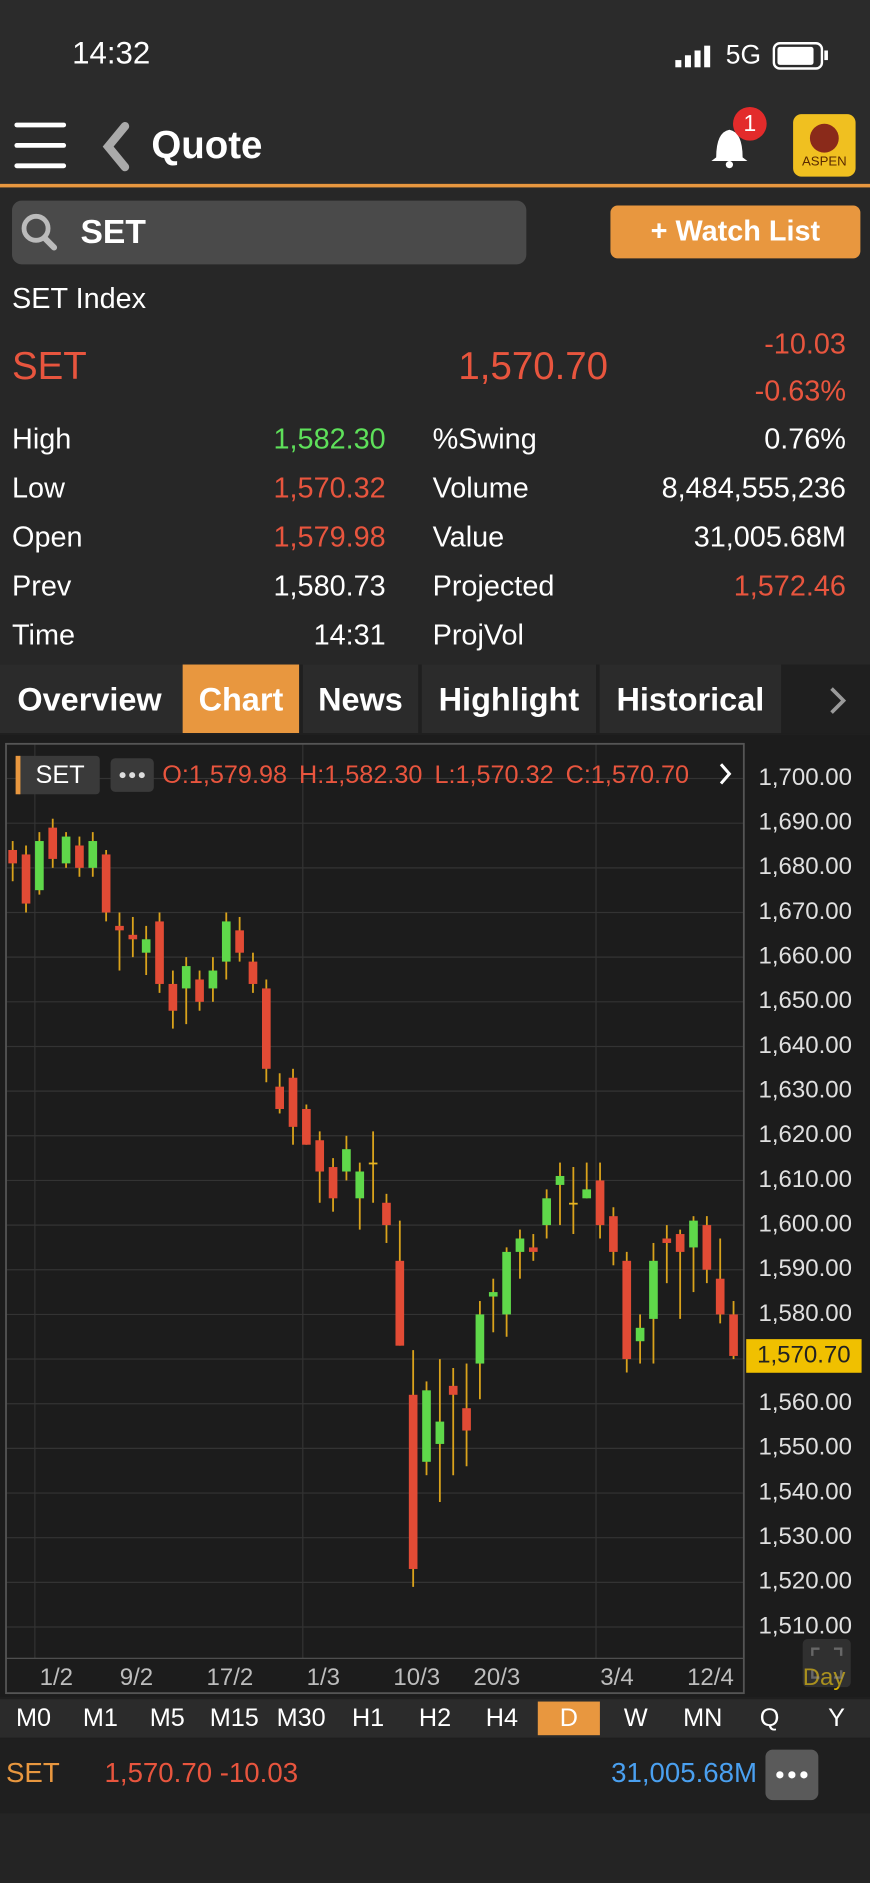 This screenshot has height=1883, width=870. Describe the element at coordinates (33, 1772) in the screenshot. I see `footer-symbol: SET` at that location.